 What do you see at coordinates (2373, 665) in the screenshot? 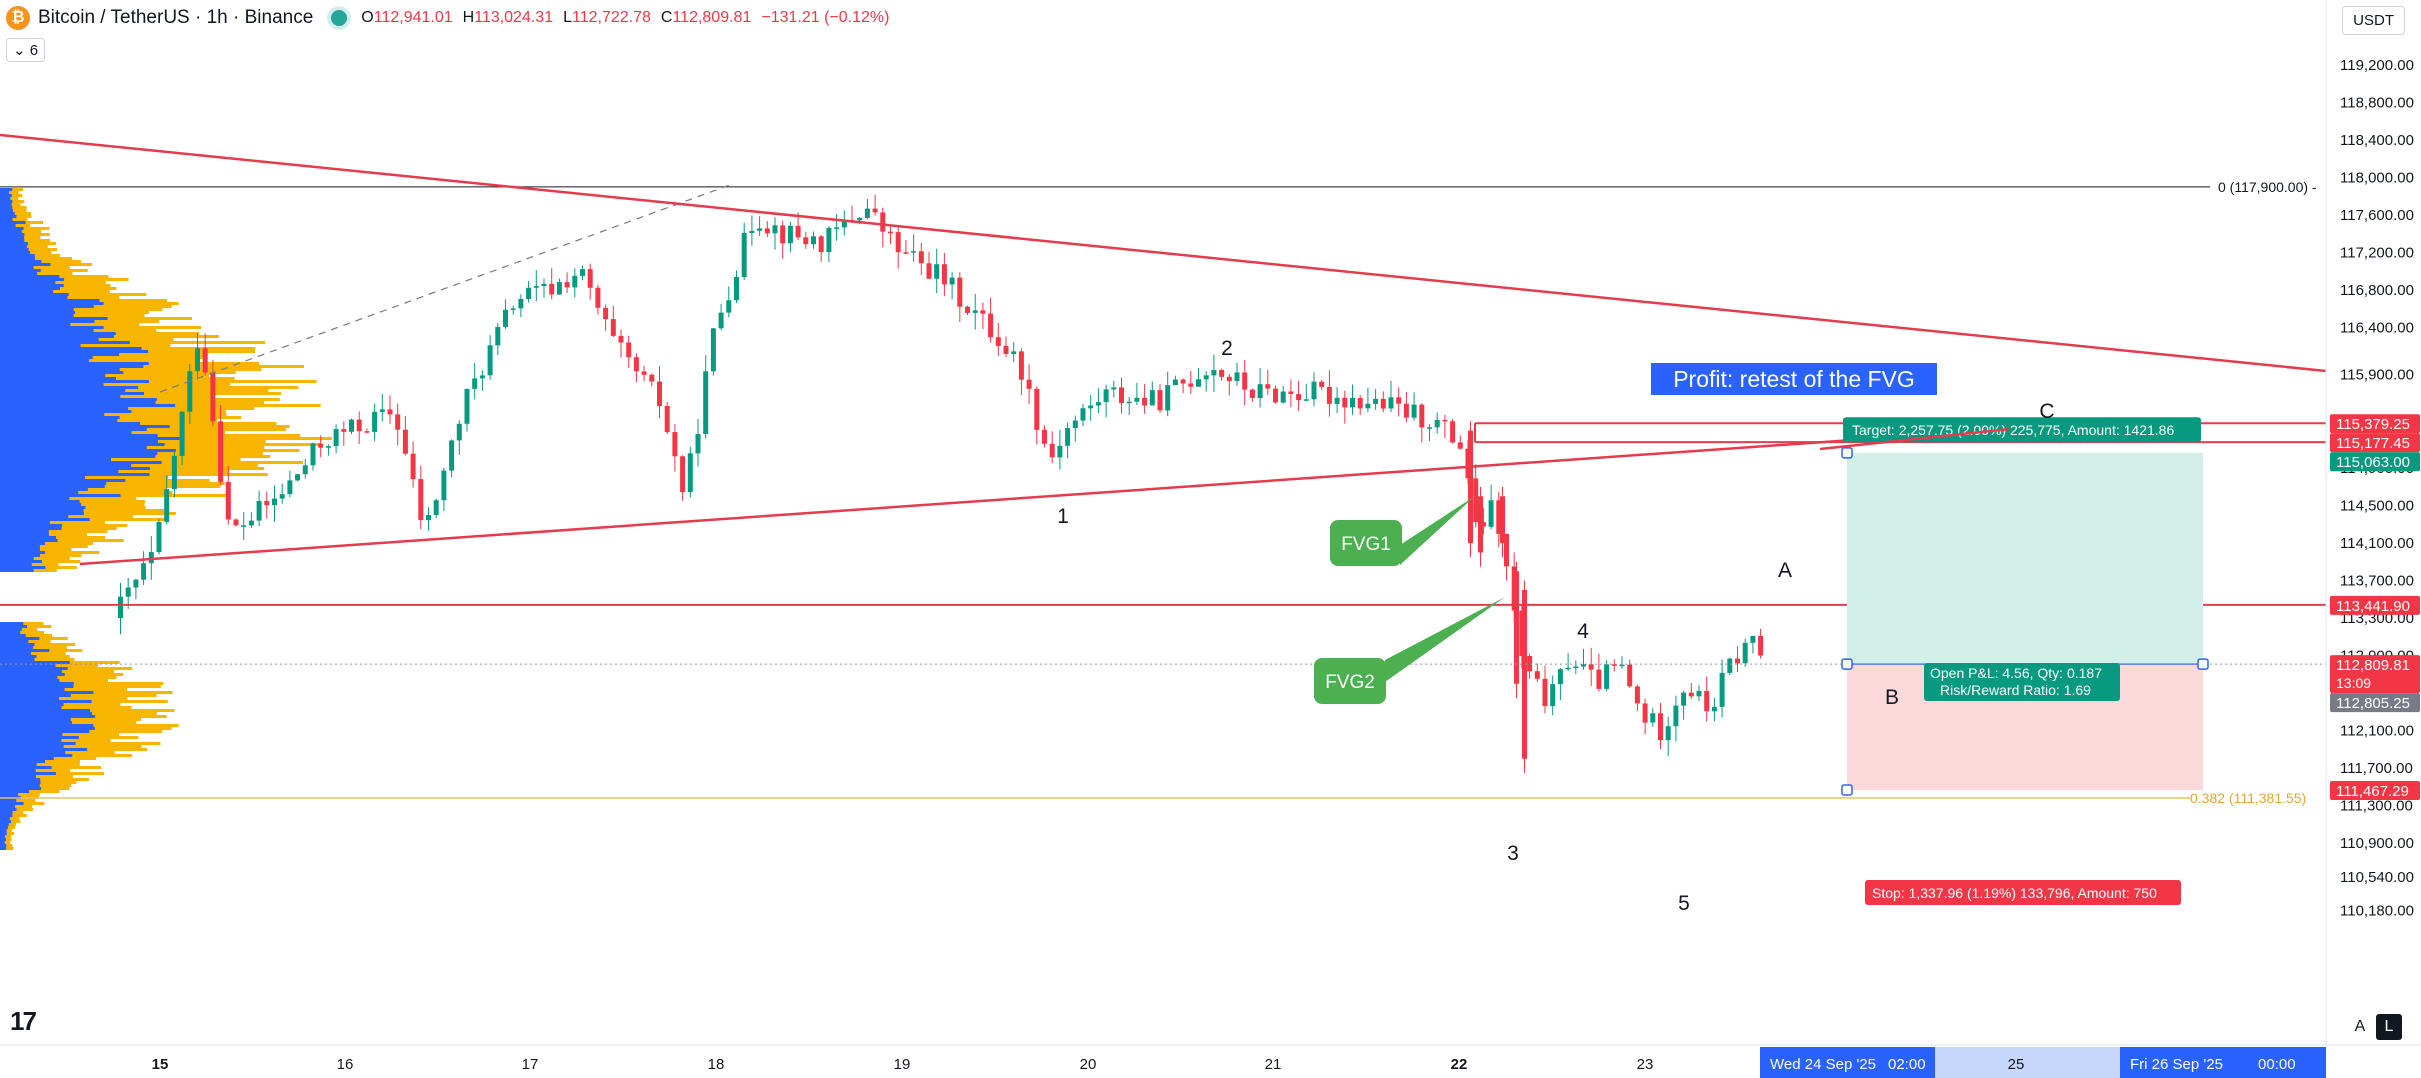
I see `price-tag-label: 112,809.81` at bounding box center [2373, 665].